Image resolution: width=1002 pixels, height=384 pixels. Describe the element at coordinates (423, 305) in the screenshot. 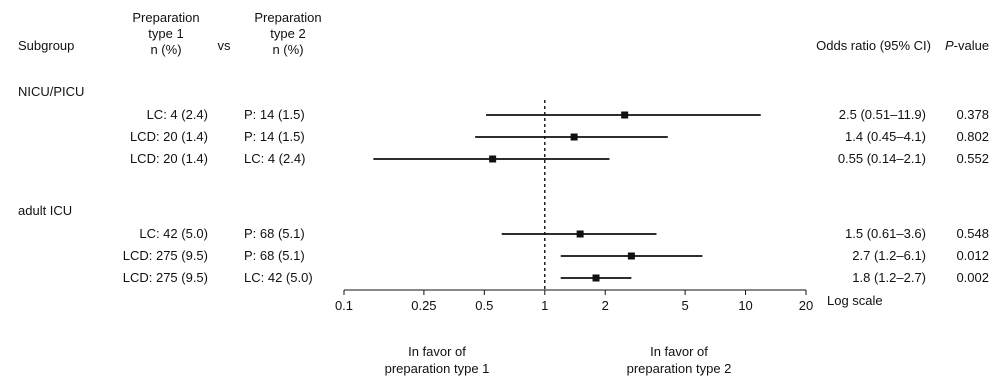

I see `x-tick-label: 0.25` at that location.